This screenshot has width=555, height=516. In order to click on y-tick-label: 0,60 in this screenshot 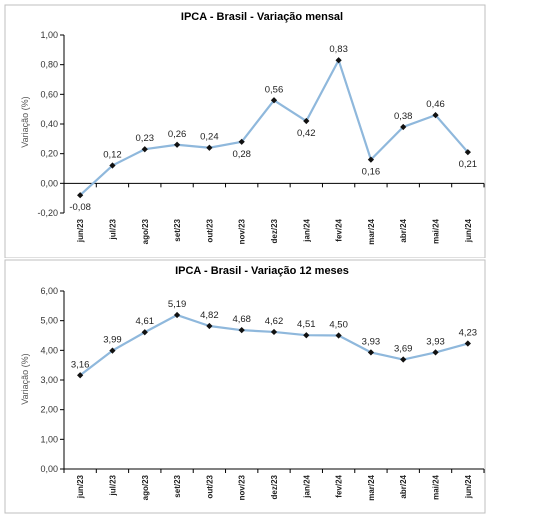, I will do `click(49, 94)`.